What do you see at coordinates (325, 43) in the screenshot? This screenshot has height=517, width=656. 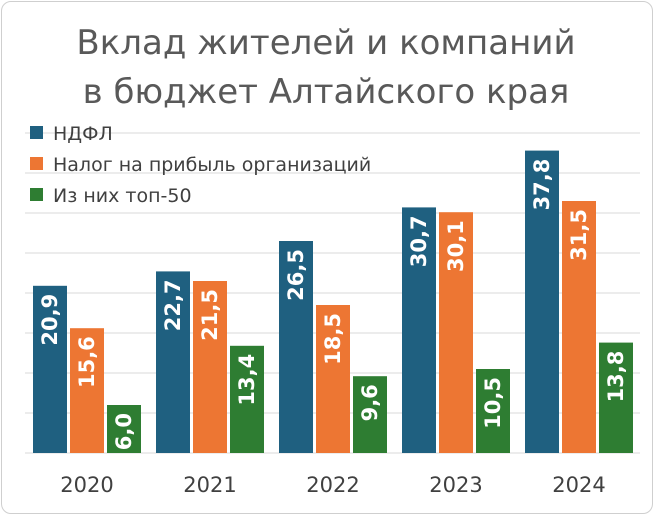 I see `chart-title-line-1: Вклад жителей и компаний` at bounding box center [325, 43].